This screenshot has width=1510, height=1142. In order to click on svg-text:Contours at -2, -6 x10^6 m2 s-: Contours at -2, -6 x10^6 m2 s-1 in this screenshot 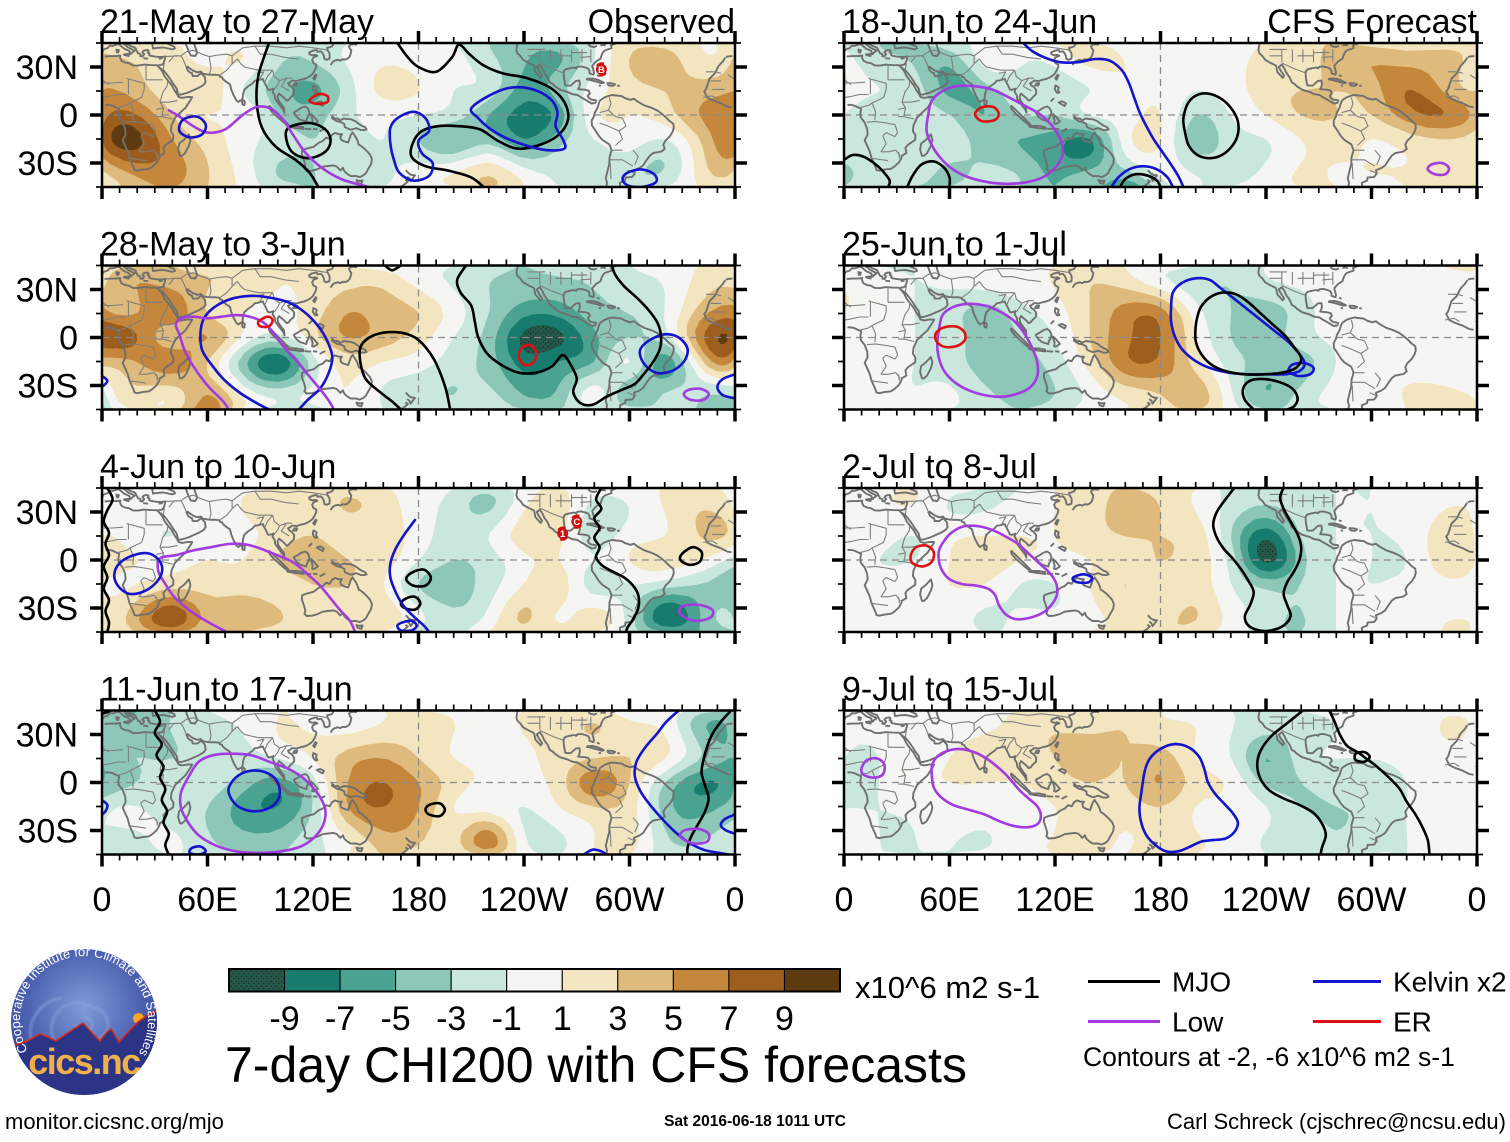, I will do `click(1269, 1057)`.